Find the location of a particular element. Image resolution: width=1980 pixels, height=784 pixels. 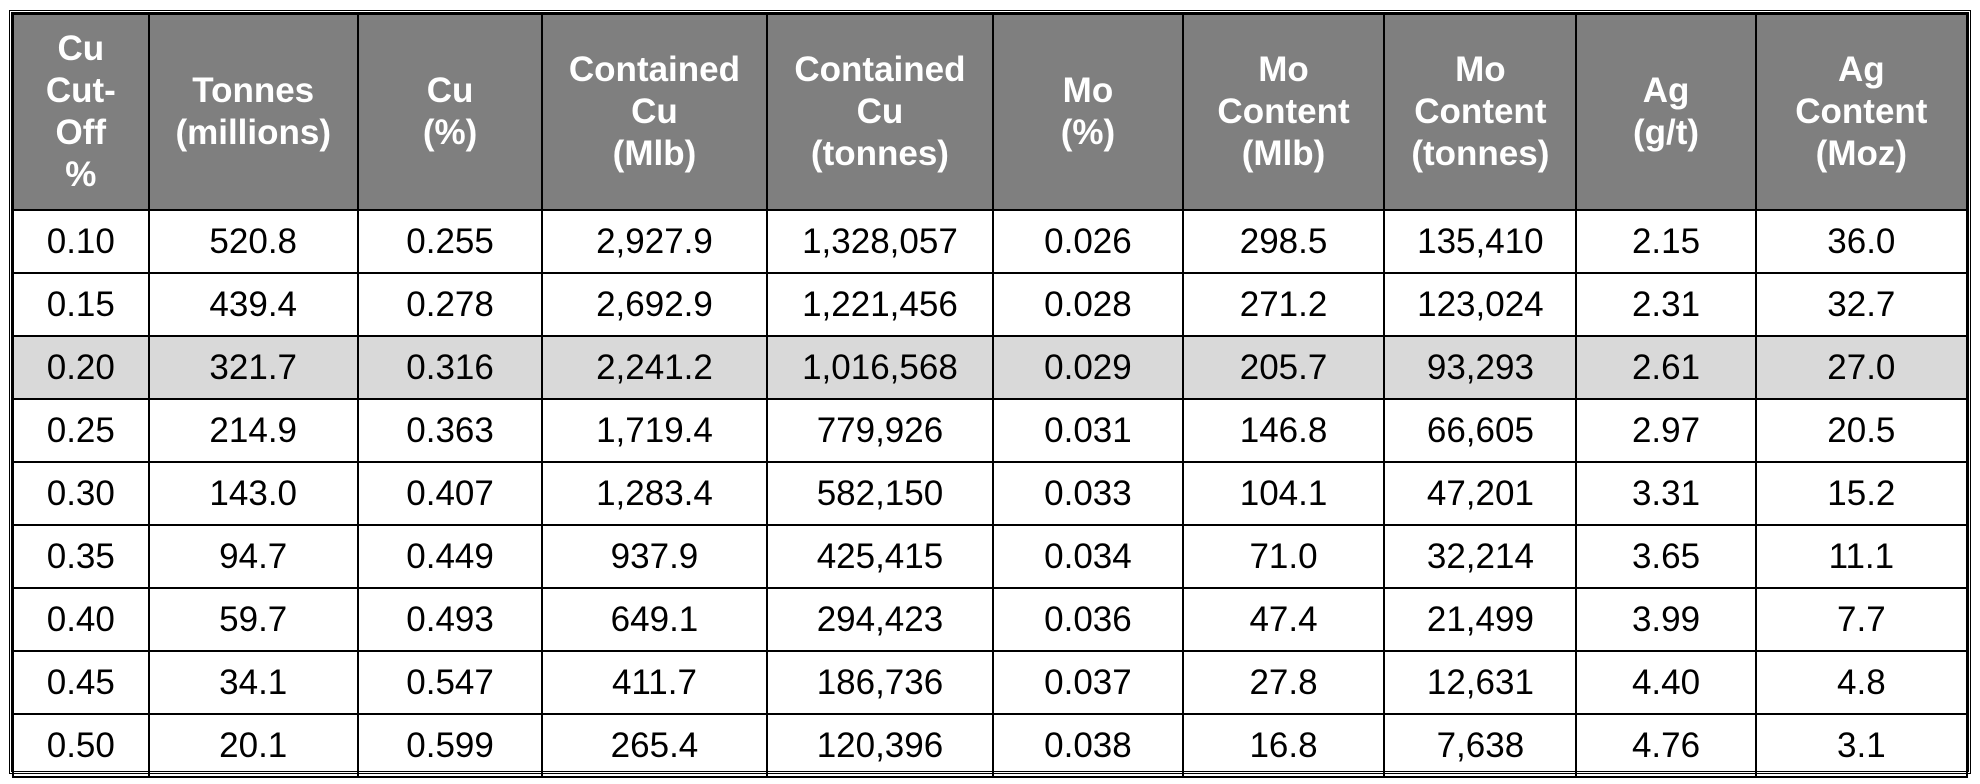

table-cell: 1,328,057 is located at coordinates (880, 241).